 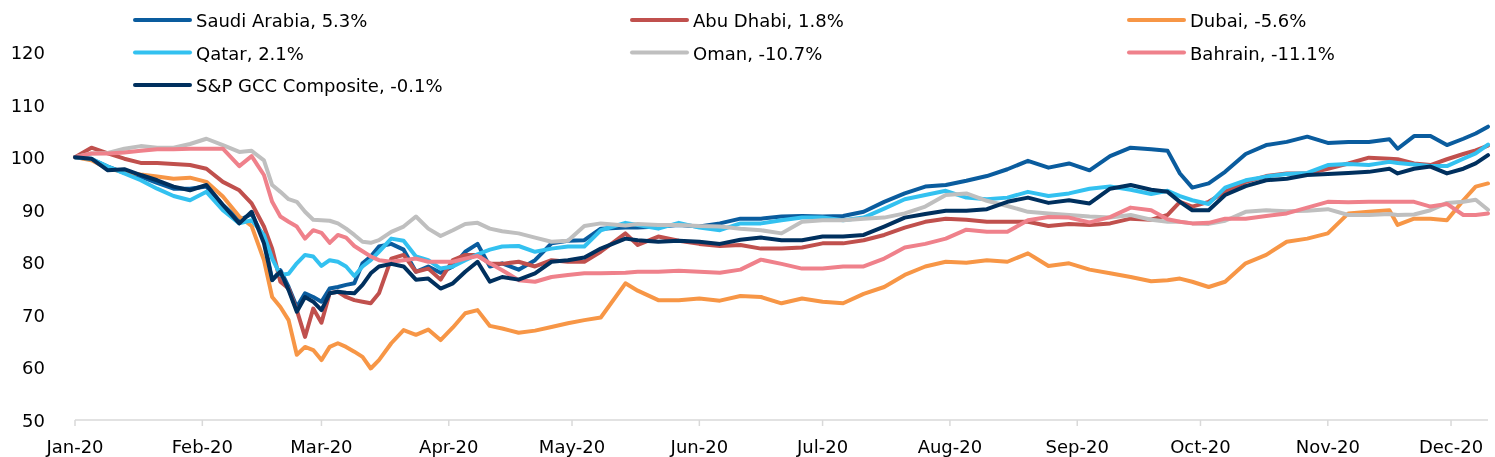 What do you see at coordinates (699, 446) in the screenshot?
I see `x-tick-label: Jun-20` at bounding box center [699, 446].